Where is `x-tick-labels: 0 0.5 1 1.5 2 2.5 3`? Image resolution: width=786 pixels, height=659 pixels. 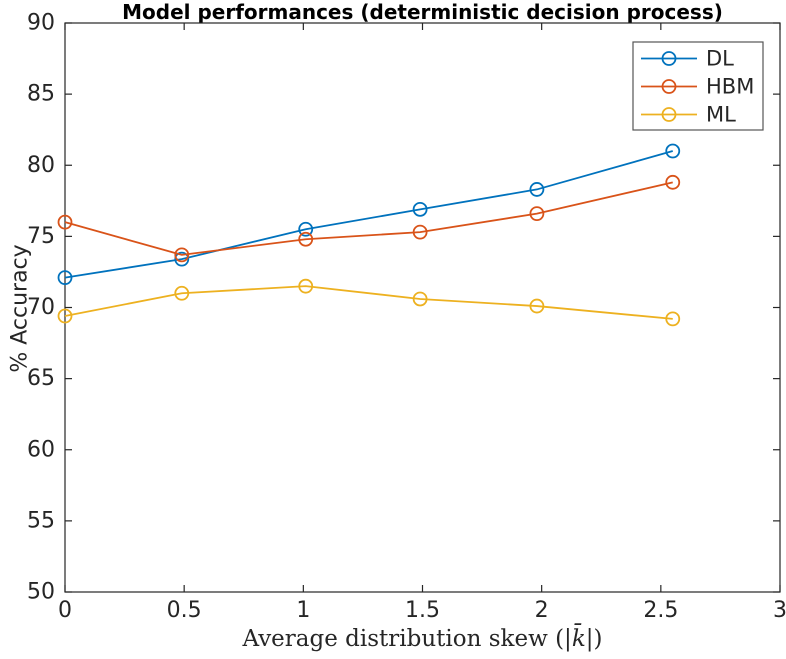
x-tick-labels: 0 0.5 1 1.5 2 2.5 3 is located at coordinates (422, 610).